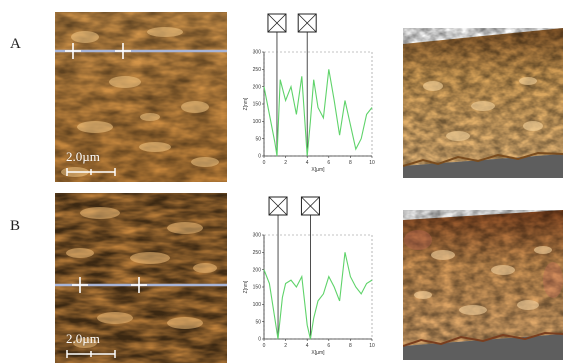 This screenshot has width=567, height=363. Describe the element at coordinates (98, 51) in the screenshot. I see `cursor-marks-a` at that location.